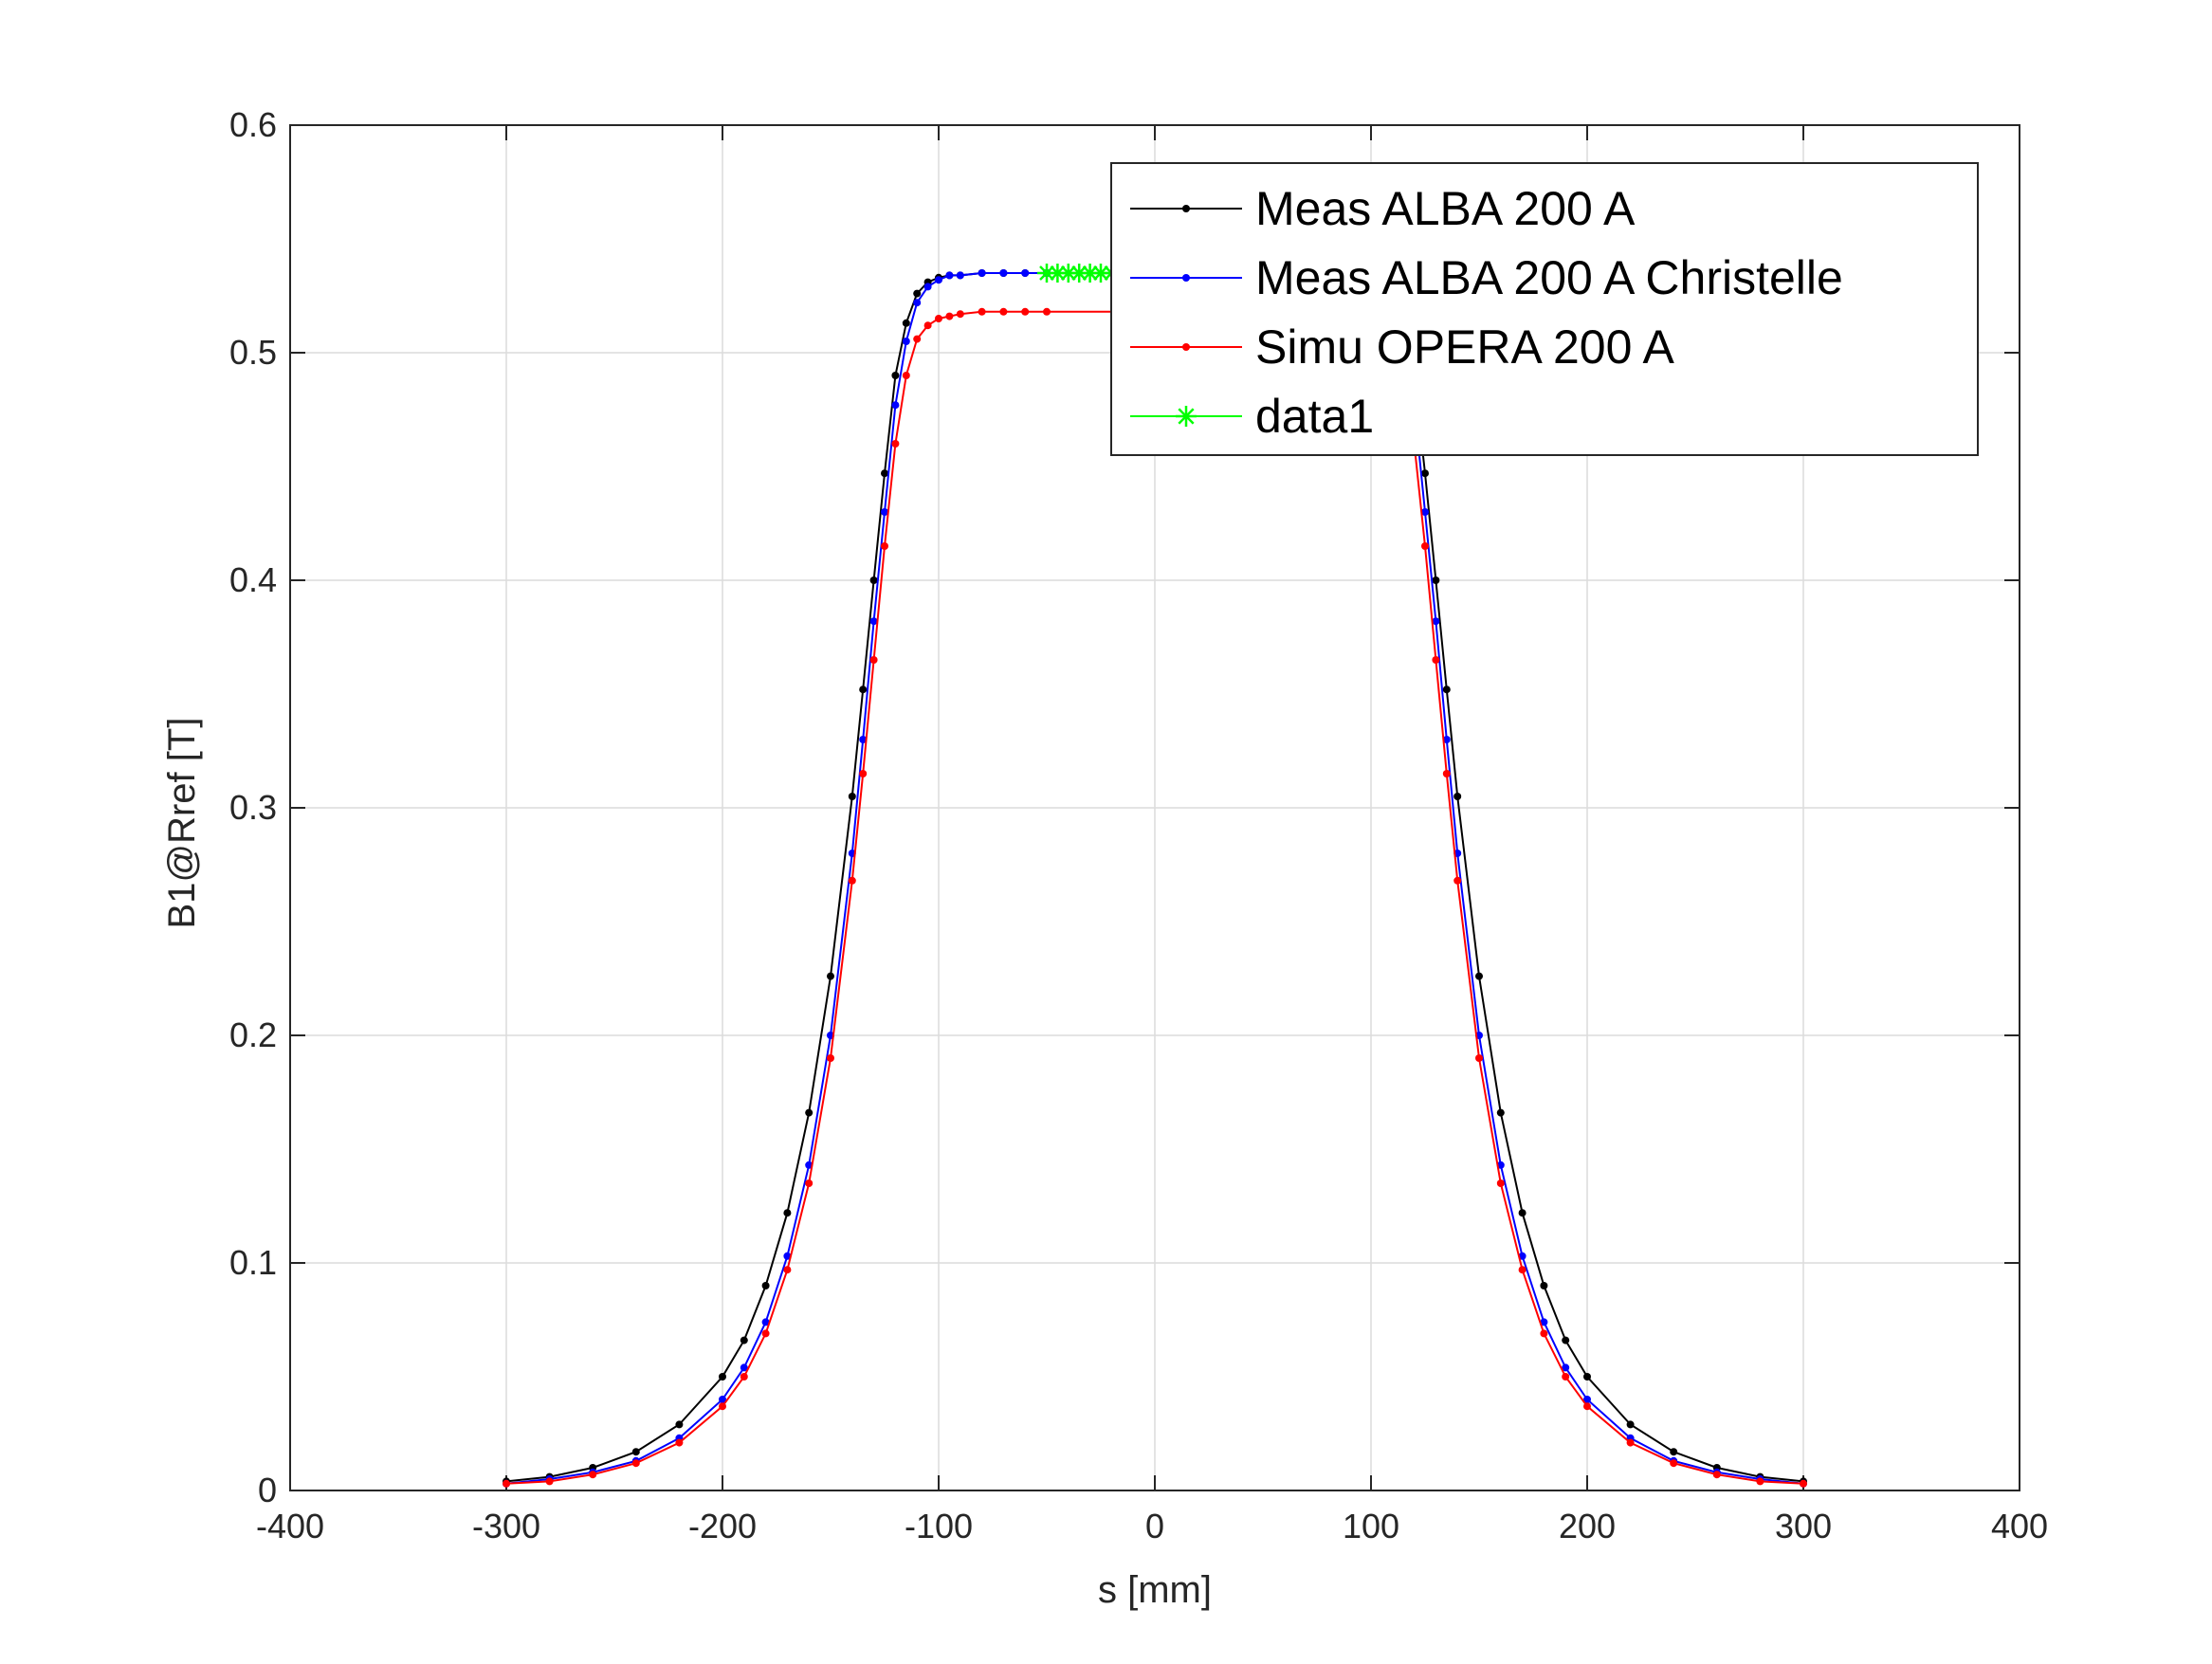  What do you see at coordinates (1549, 277) in the screenshot?
I see `legend-entry-label: Meas ALBA 200 A Christelle` at bounding box center [1549, 277].